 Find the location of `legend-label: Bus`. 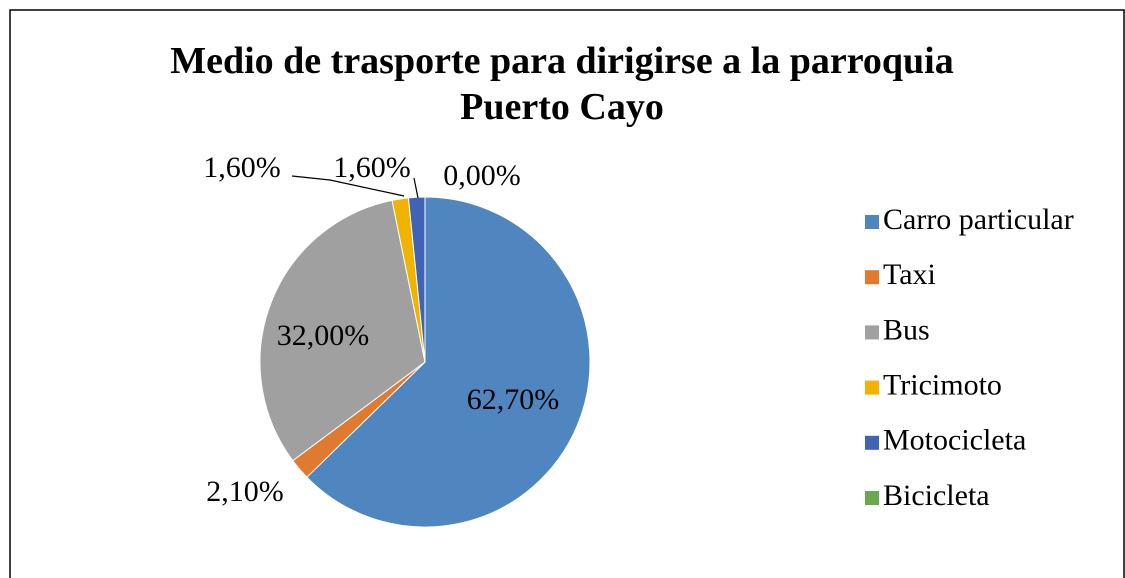

legend-label: Bus is located at coordinates (906, 329).